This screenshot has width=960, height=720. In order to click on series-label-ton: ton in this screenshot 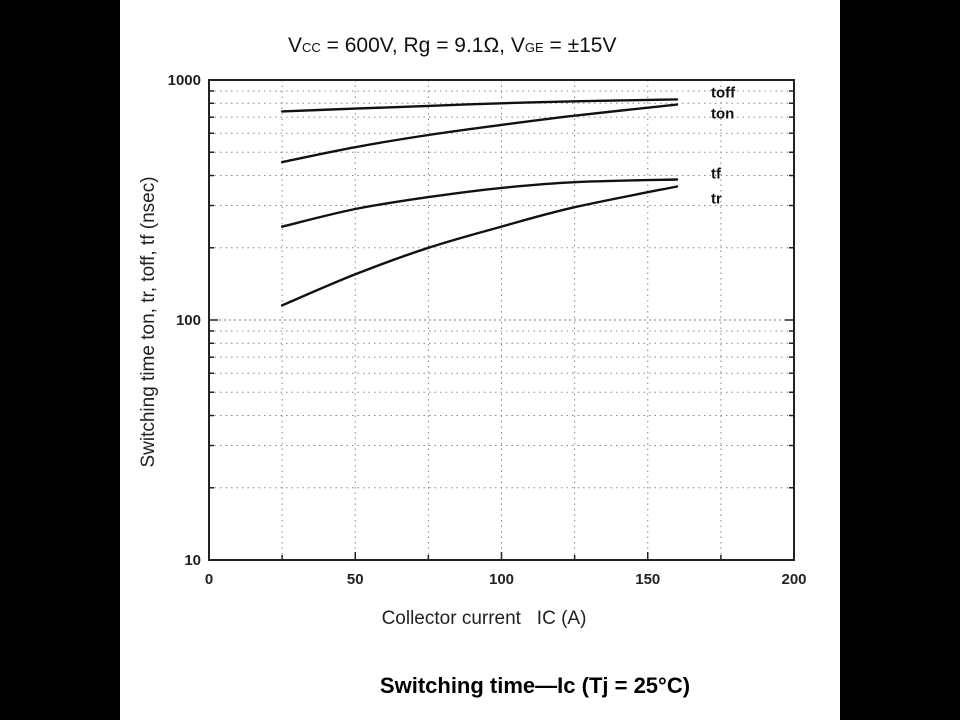, I will do `click(722, 114)`.